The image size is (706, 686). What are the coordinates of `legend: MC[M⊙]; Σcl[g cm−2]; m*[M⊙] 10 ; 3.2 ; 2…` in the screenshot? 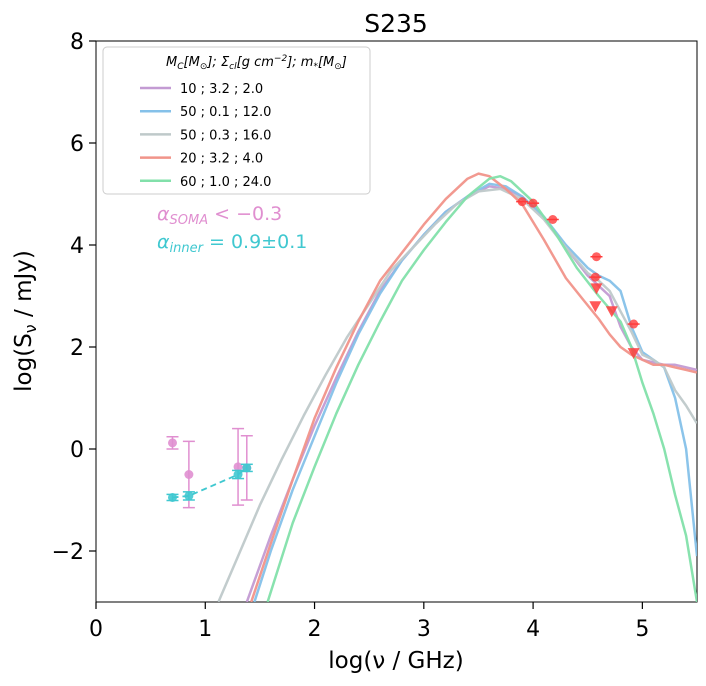 It's located at (236, 120).